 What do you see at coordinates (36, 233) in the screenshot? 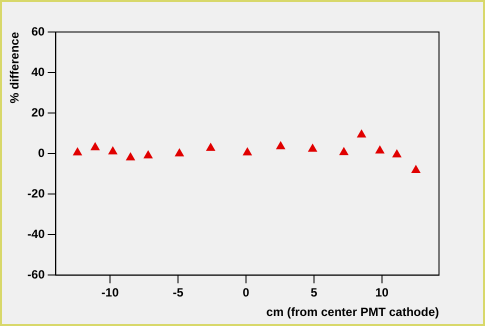
I see `y-tick-label: -40` at bounding box center [36, 233].